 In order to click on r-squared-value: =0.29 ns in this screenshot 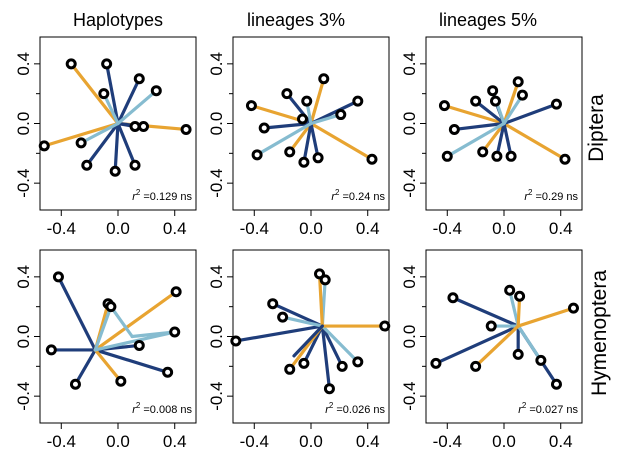, I will do `click(556, 197)`.